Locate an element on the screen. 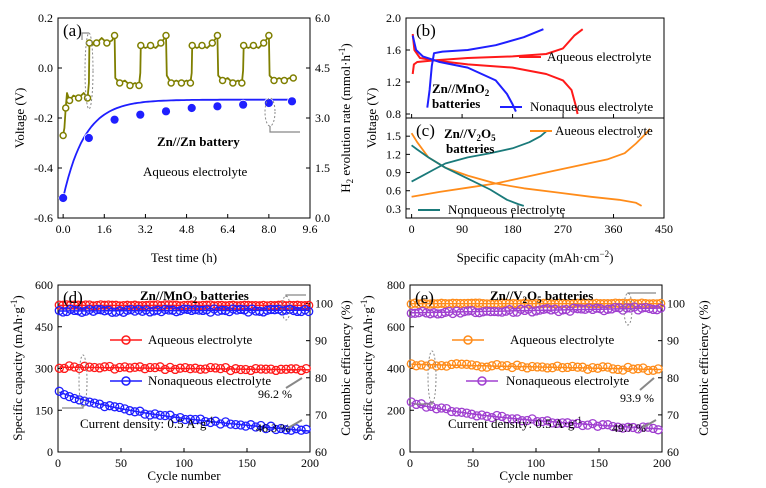  panel-e-ytick-label: 400 is located at coordinates (396, 369).